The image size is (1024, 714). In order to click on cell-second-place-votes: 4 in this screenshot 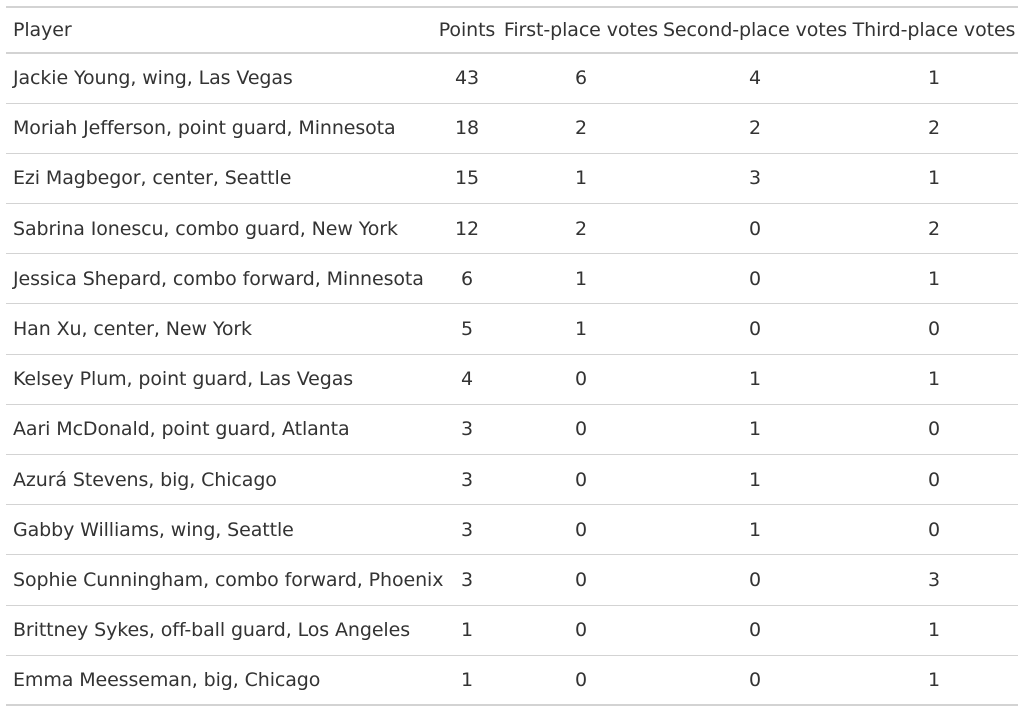, I will do `click(755, 78)`.